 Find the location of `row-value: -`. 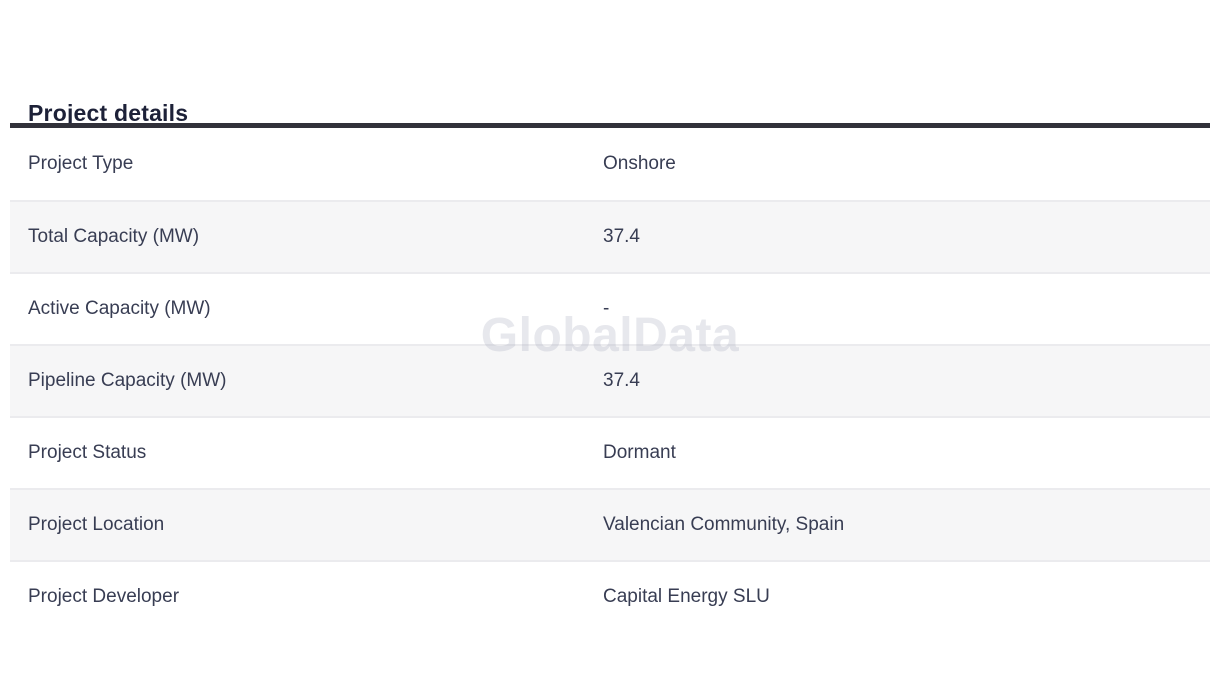

row-value: - is located at coordinates (606, 308).